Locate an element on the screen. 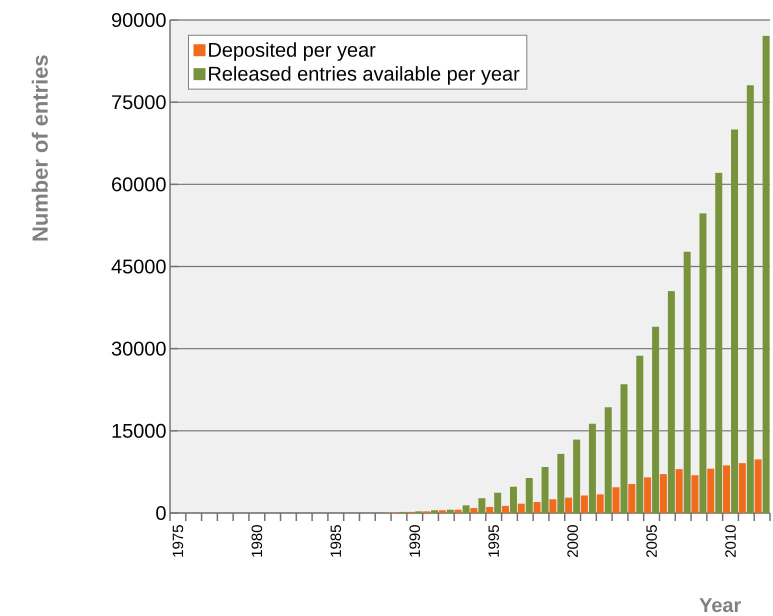 The width and height of the screenshot is (773, 616). legend-label: Deposited per year is located at coordinates (292, 51).